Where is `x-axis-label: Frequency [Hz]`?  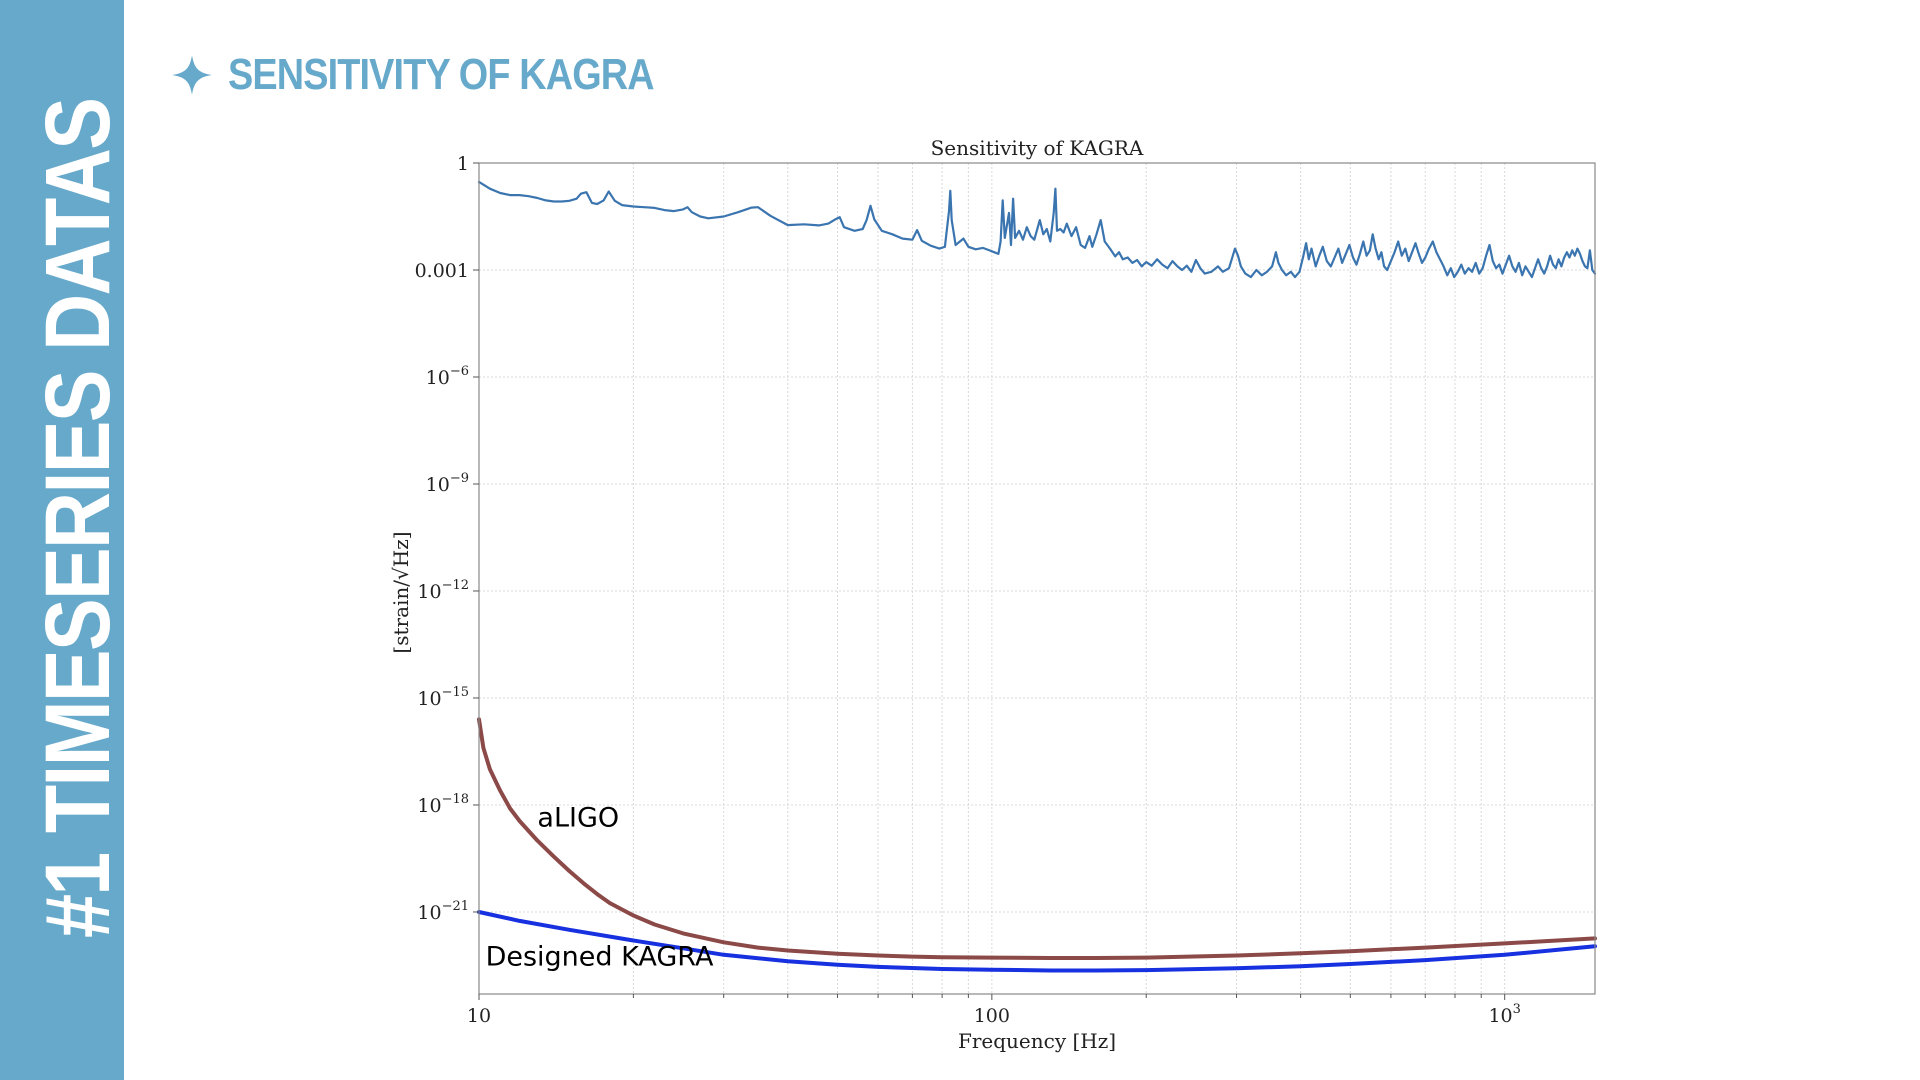
x-axis-label: Frequency [Hz] is located at coordinates (1037, 1041).